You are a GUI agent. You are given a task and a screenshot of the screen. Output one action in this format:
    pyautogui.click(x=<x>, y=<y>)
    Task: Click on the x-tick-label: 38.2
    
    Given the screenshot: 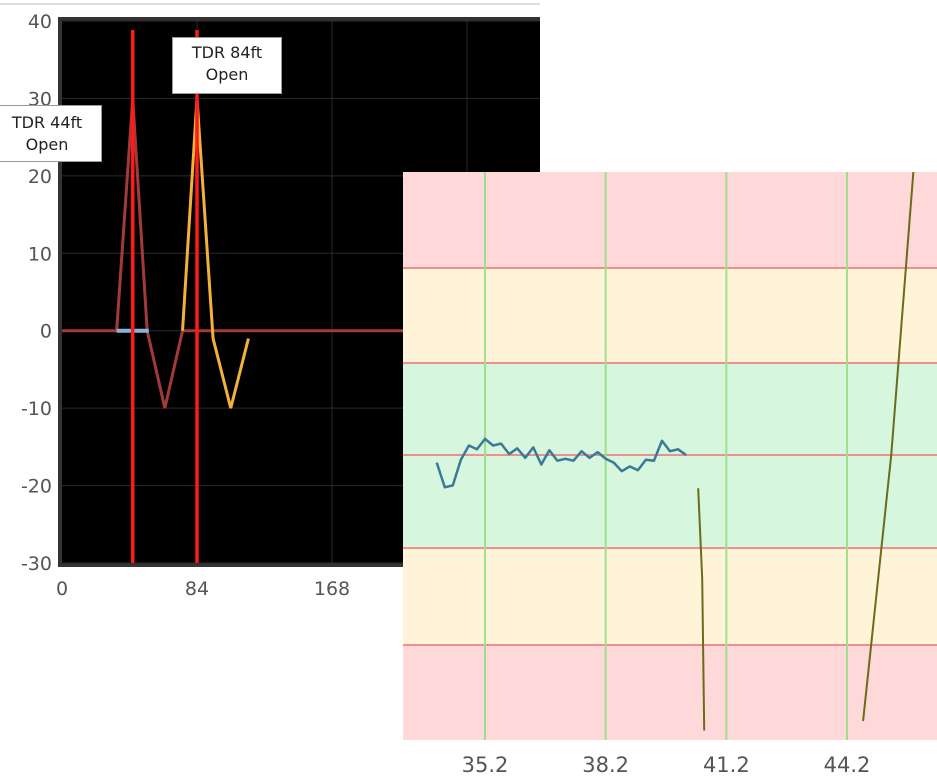 What is the action you would take?
    pyautogui.click(x=605, y=765)
    